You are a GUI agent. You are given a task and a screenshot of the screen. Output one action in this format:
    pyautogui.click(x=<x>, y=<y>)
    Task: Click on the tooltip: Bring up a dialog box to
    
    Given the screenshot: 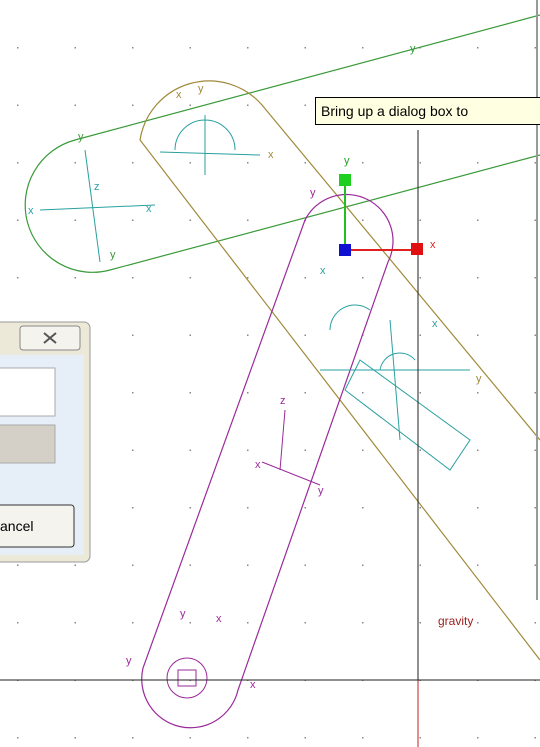 What is the action you would take?
    pyautogui.click(x=427, y=111)
    